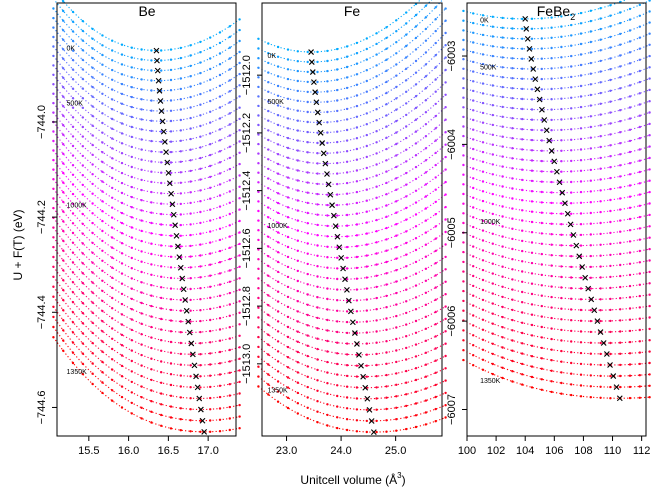 The height and width of the screenshot is (498, 664). Describe the element at coordinates (554, 451) in the screenshot. I see `febe2-x-tick-label: 106` at that location.